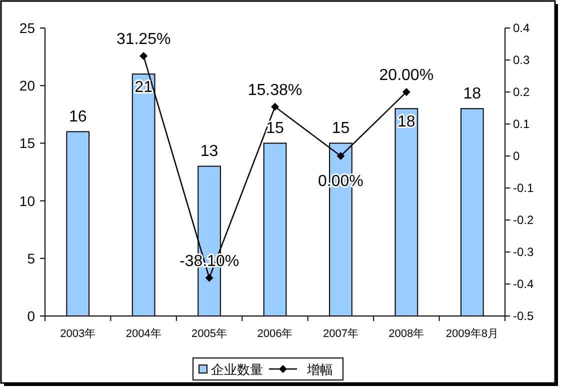 The image size is (562, 390). What do you see at coordinates (27, 143) in the screenshot?
I see `y-tick-label: 15` at bounding box center [27, 143].